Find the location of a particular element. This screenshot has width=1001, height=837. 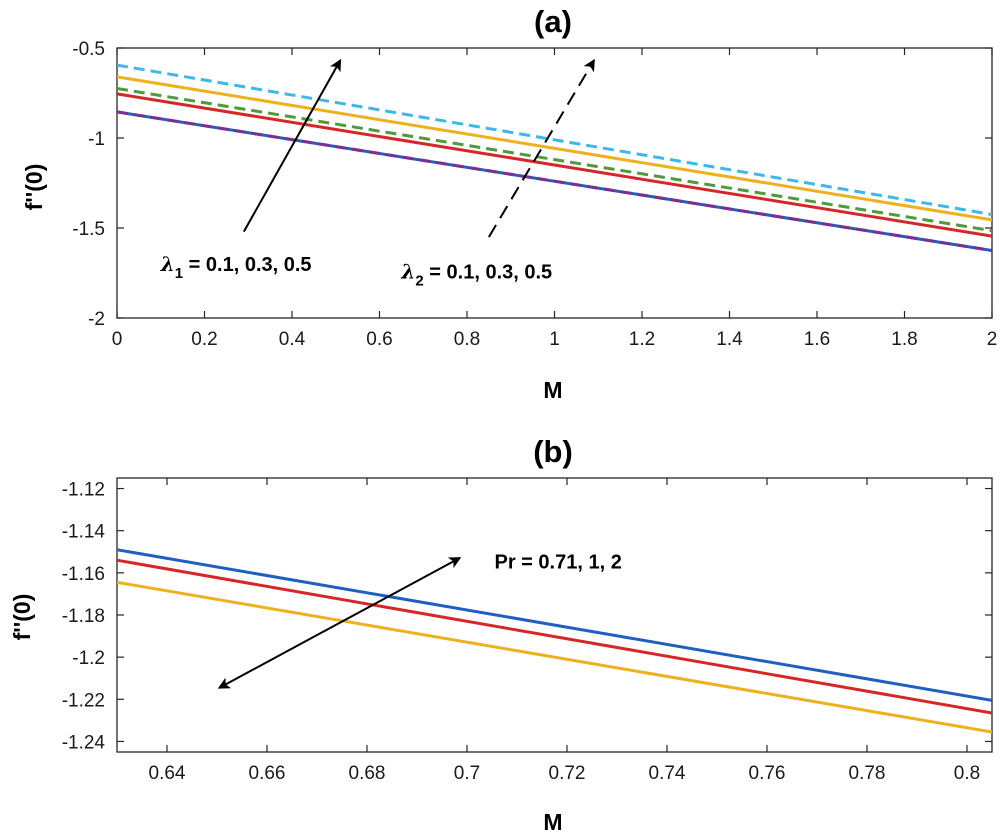

panel-a-x-tick-label: 1 is located at coordinates (554, 339).